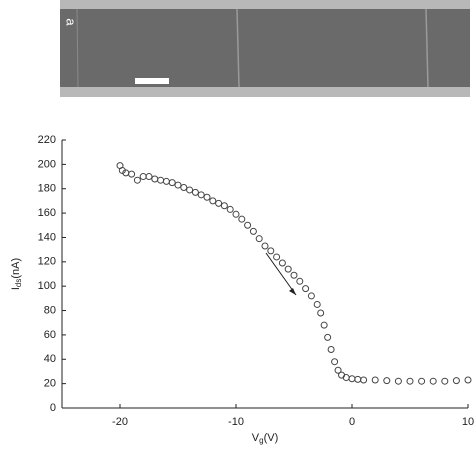 This screenshot has height=453, width=474. Describe the element at coordinates (152, 81) in the screenshot. I see `scale-bar` at that location.